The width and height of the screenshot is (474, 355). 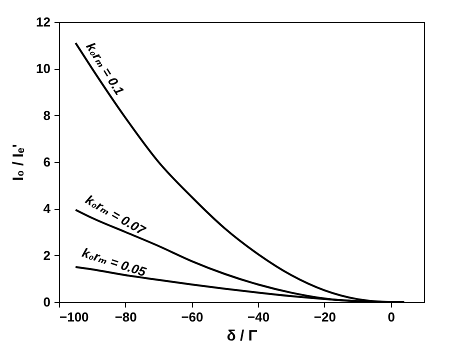 What do you see at coordinates (46, 255) in the screenshot?
I see `y-tick-label: 2` at bounding box center [46, 255].